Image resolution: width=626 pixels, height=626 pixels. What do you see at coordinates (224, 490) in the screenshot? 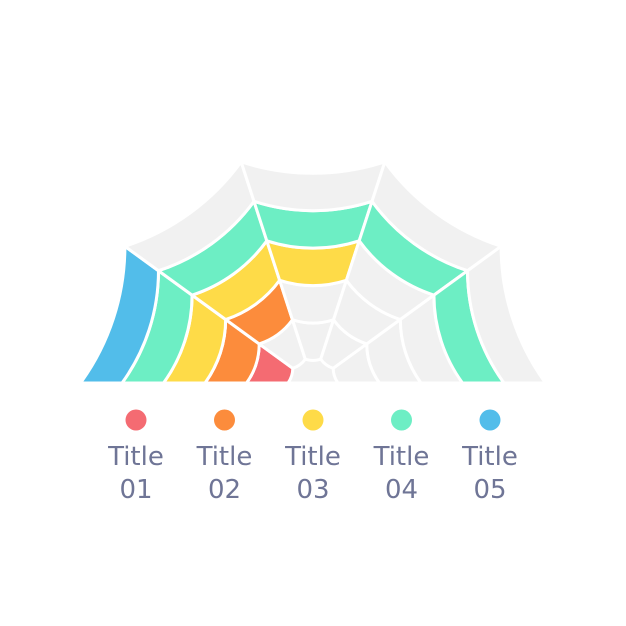
I see `legend-number-label: 02` at bounding box center [224, 490].